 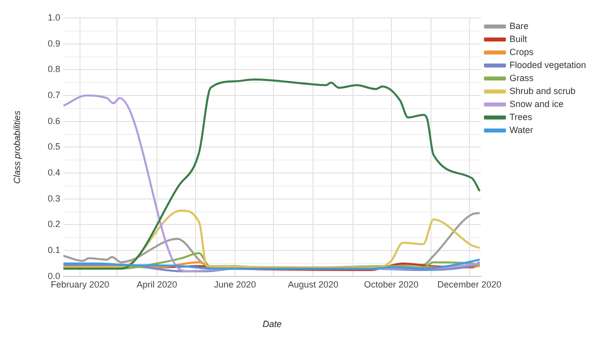 What do you see at coordinates (157, 284) in the screenshot?
I see `x-tick-label: April 2020` at bounding box center [157, 284].